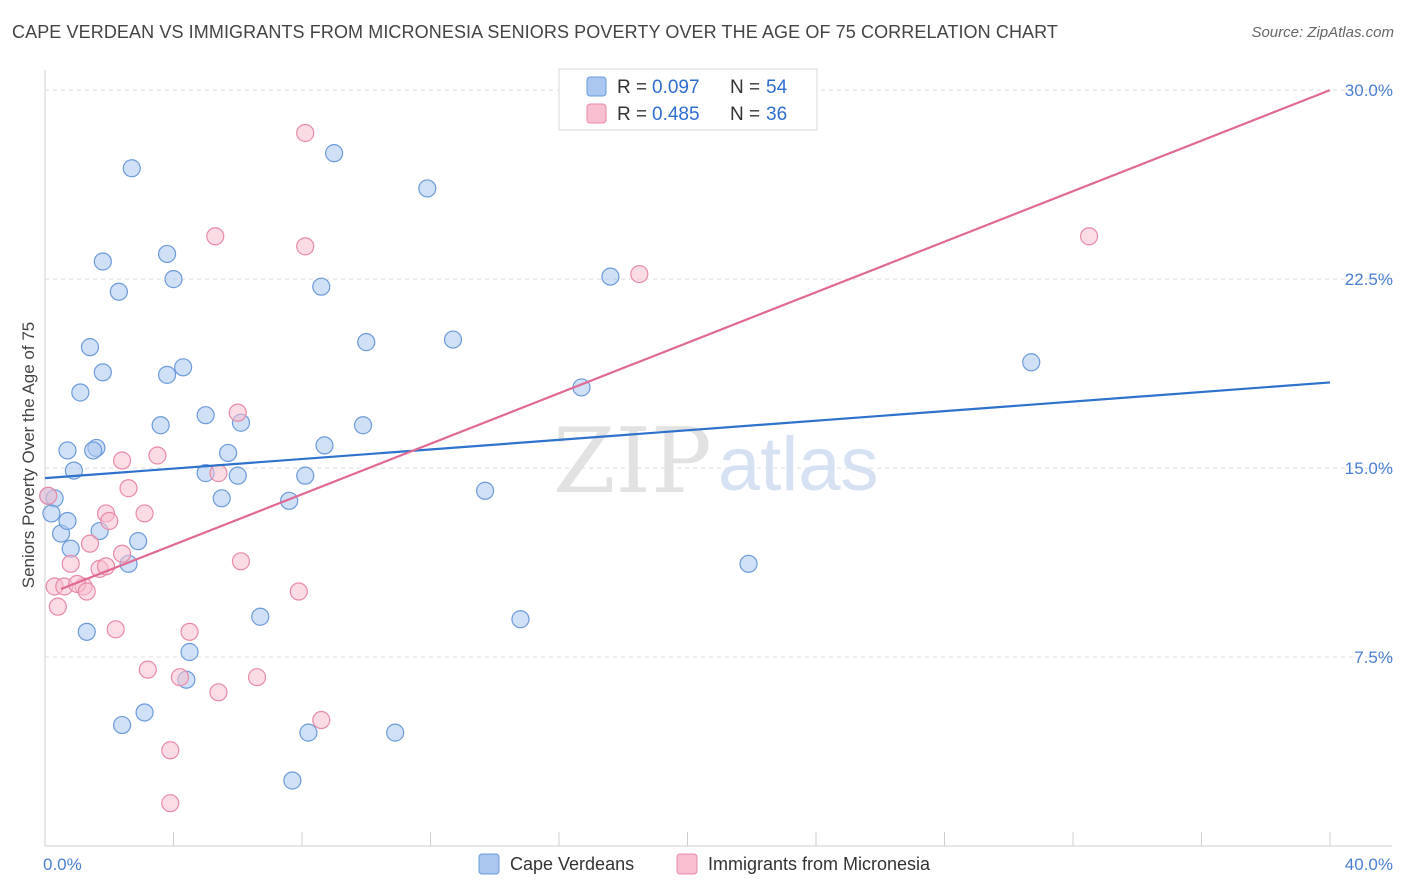 This screenshot has height=892, width=1406. What do you see at coordinates (745, 87) in the screenshot?
I see `legend-n-label-blue: N =` at bounding box center [745, 87].